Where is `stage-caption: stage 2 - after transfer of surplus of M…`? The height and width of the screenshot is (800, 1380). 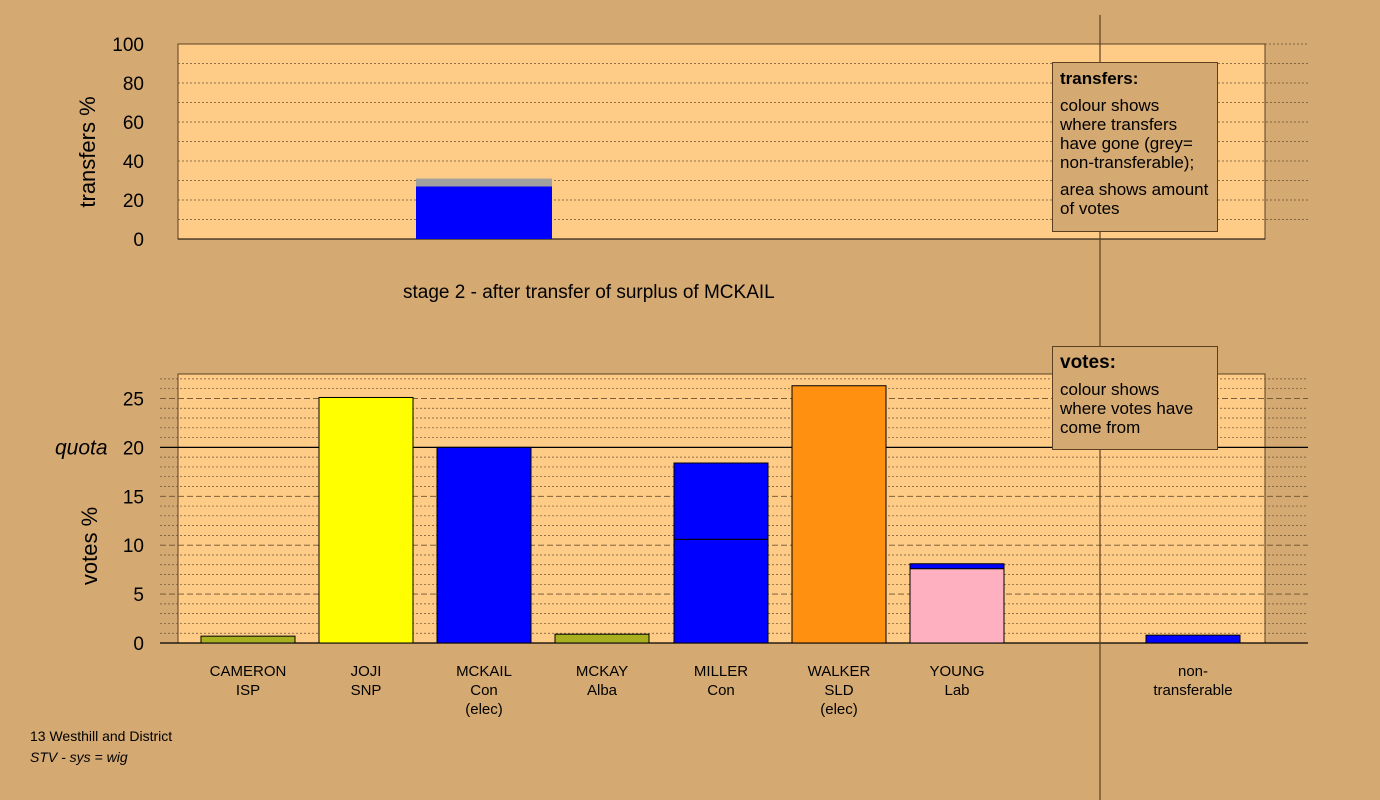 stage-caption: stage 2 - after transfer of surplus of M… is located at coordinates (589, 292).